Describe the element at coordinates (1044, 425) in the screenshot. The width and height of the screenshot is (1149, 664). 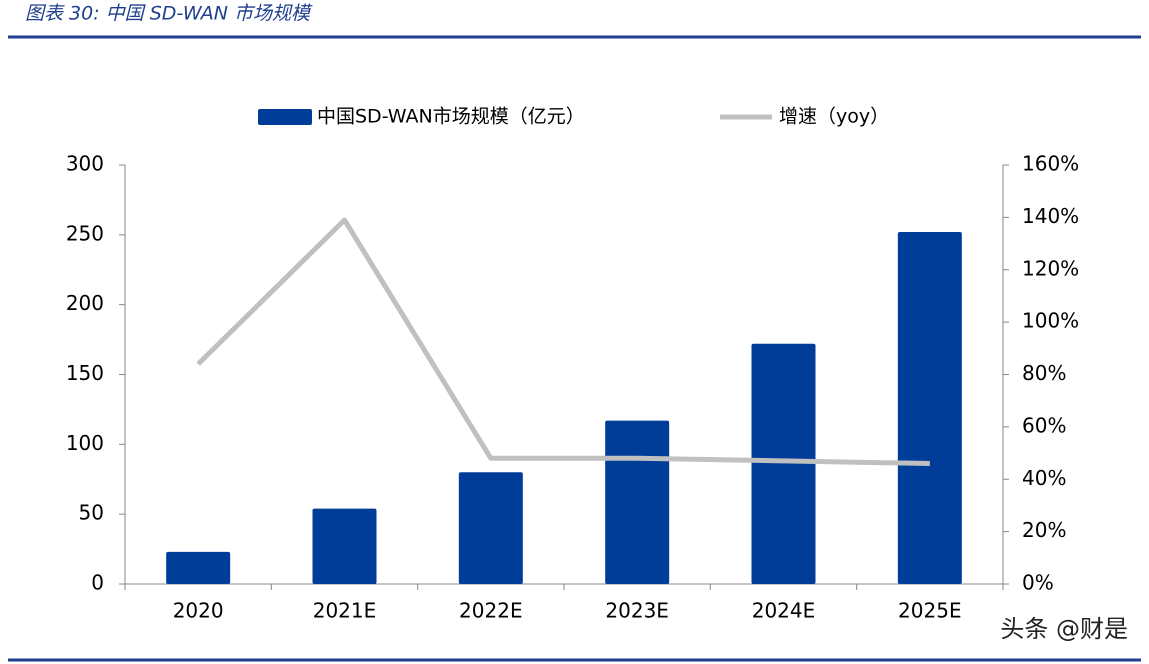
I see `y2-tick-label: 60%` at that location.